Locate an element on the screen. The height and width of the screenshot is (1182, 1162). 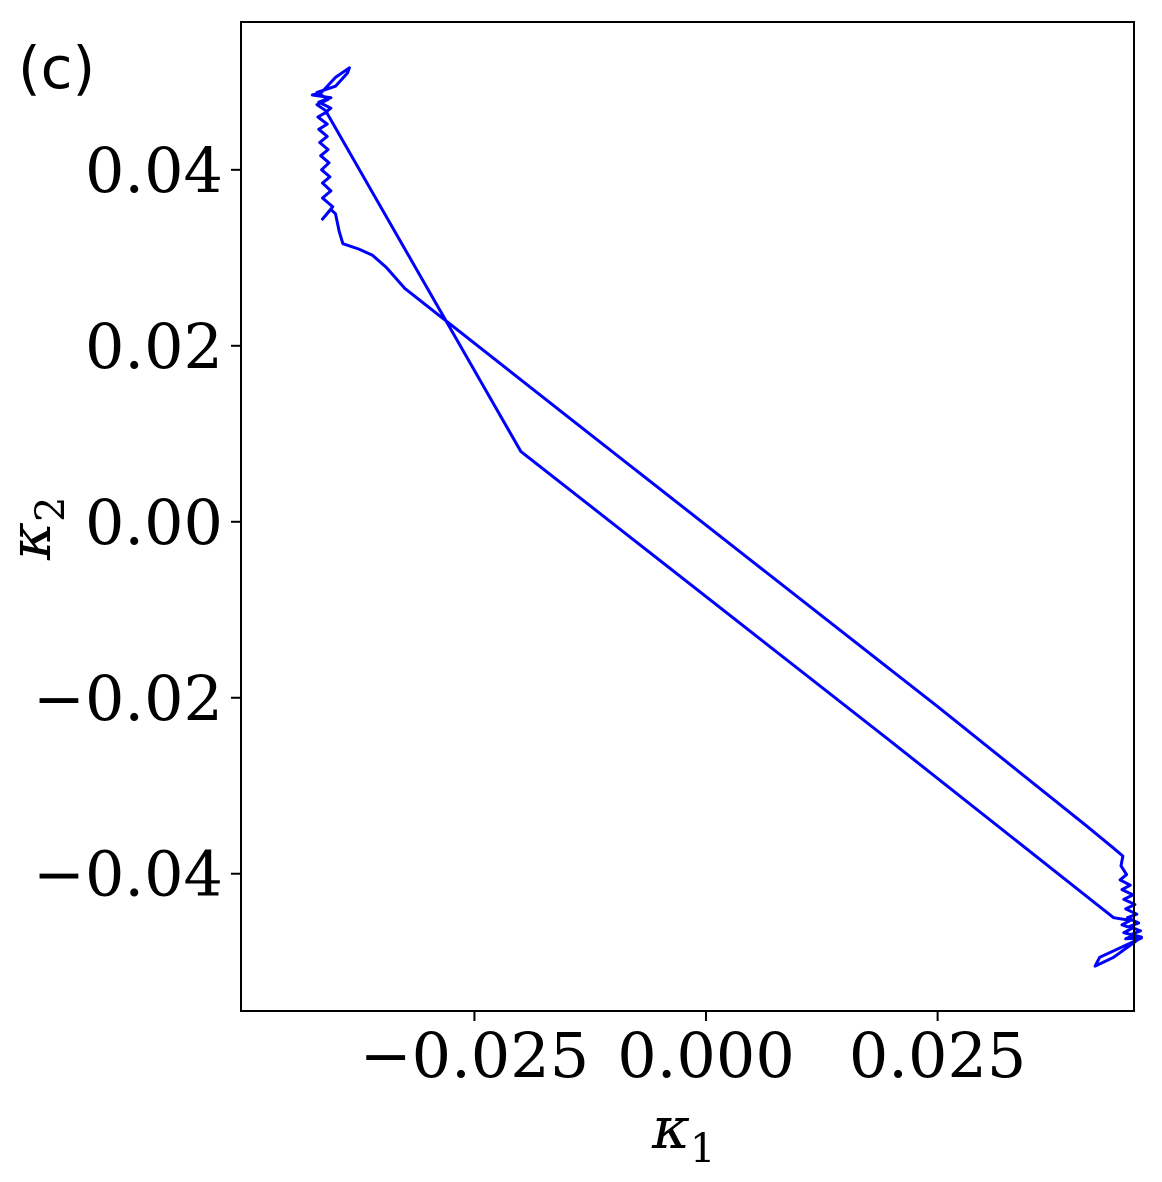
x-tick-label: 0.025 is located at coordinates (938, 1055).